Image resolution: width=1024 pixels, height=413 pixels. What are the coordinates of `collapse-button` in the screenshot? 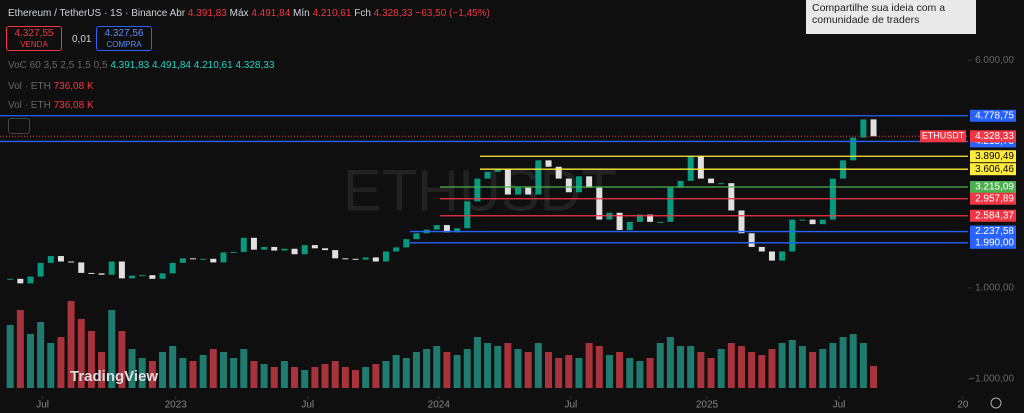 It's located at (19, 126).